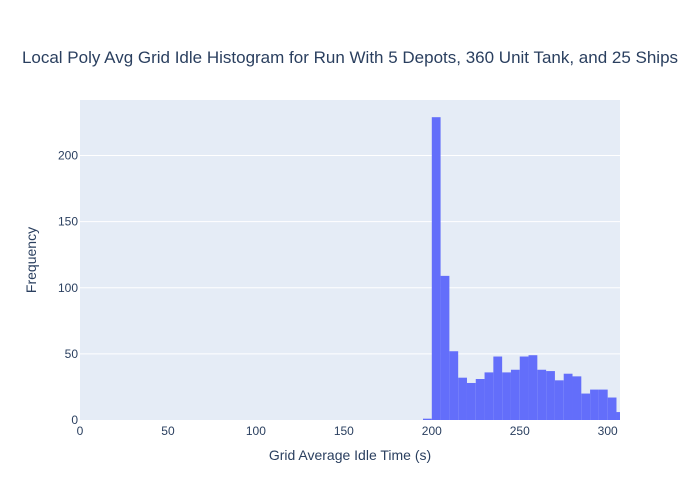 The width and height of the screenshot is (700, 500). I want to click on x-axis-ticks: 0 50 100 150 200 250 300, so click(347, 431).